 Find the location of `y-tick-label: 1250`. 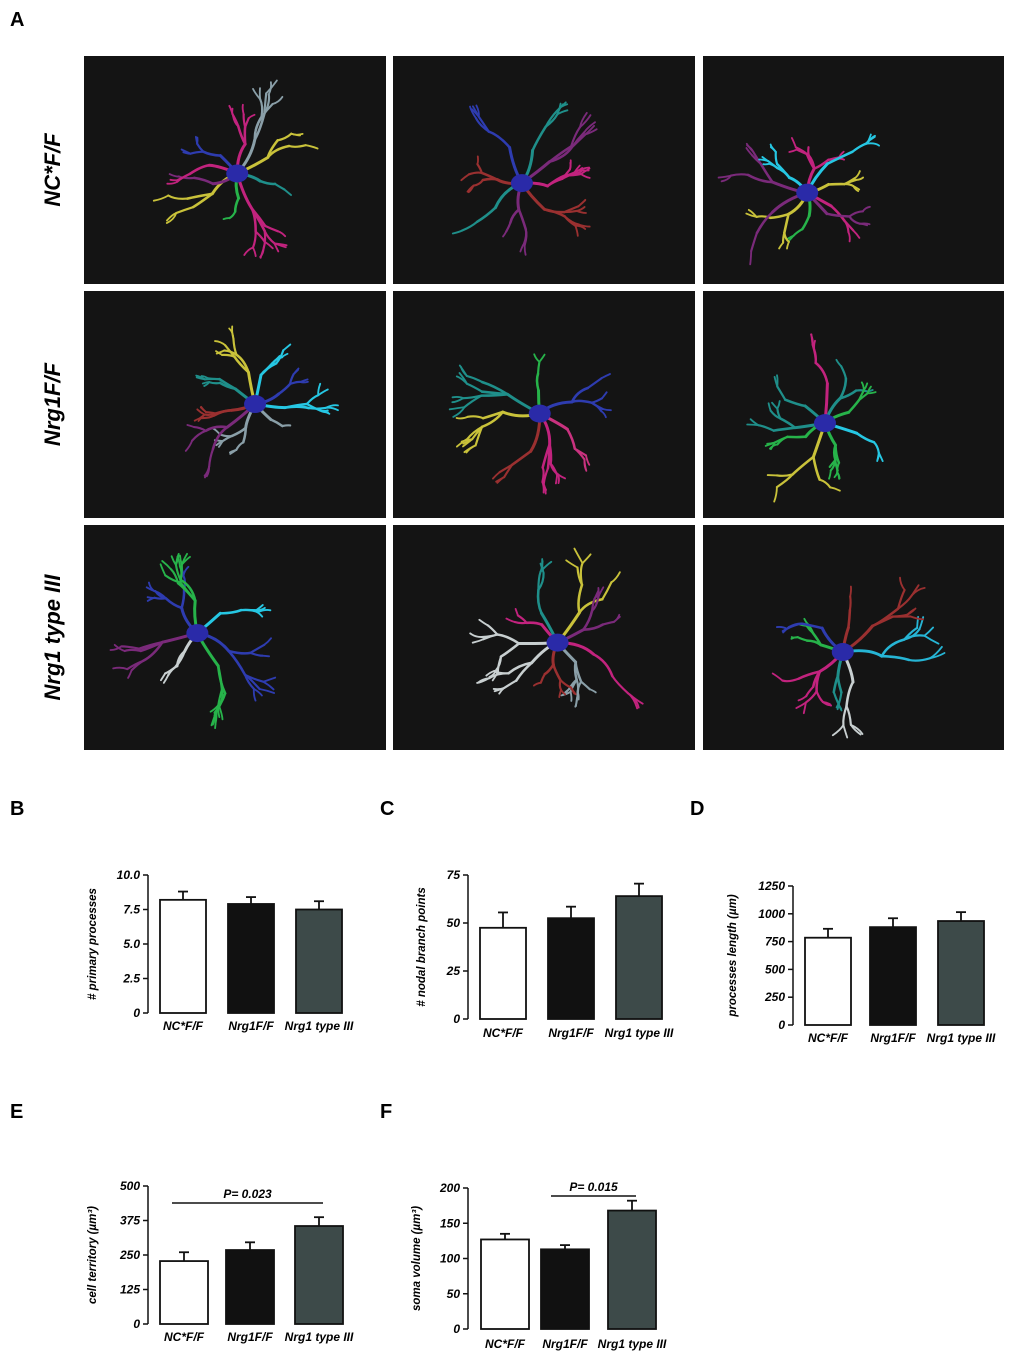

y-tick-label: 1250 is located at coordinates (771, 886).